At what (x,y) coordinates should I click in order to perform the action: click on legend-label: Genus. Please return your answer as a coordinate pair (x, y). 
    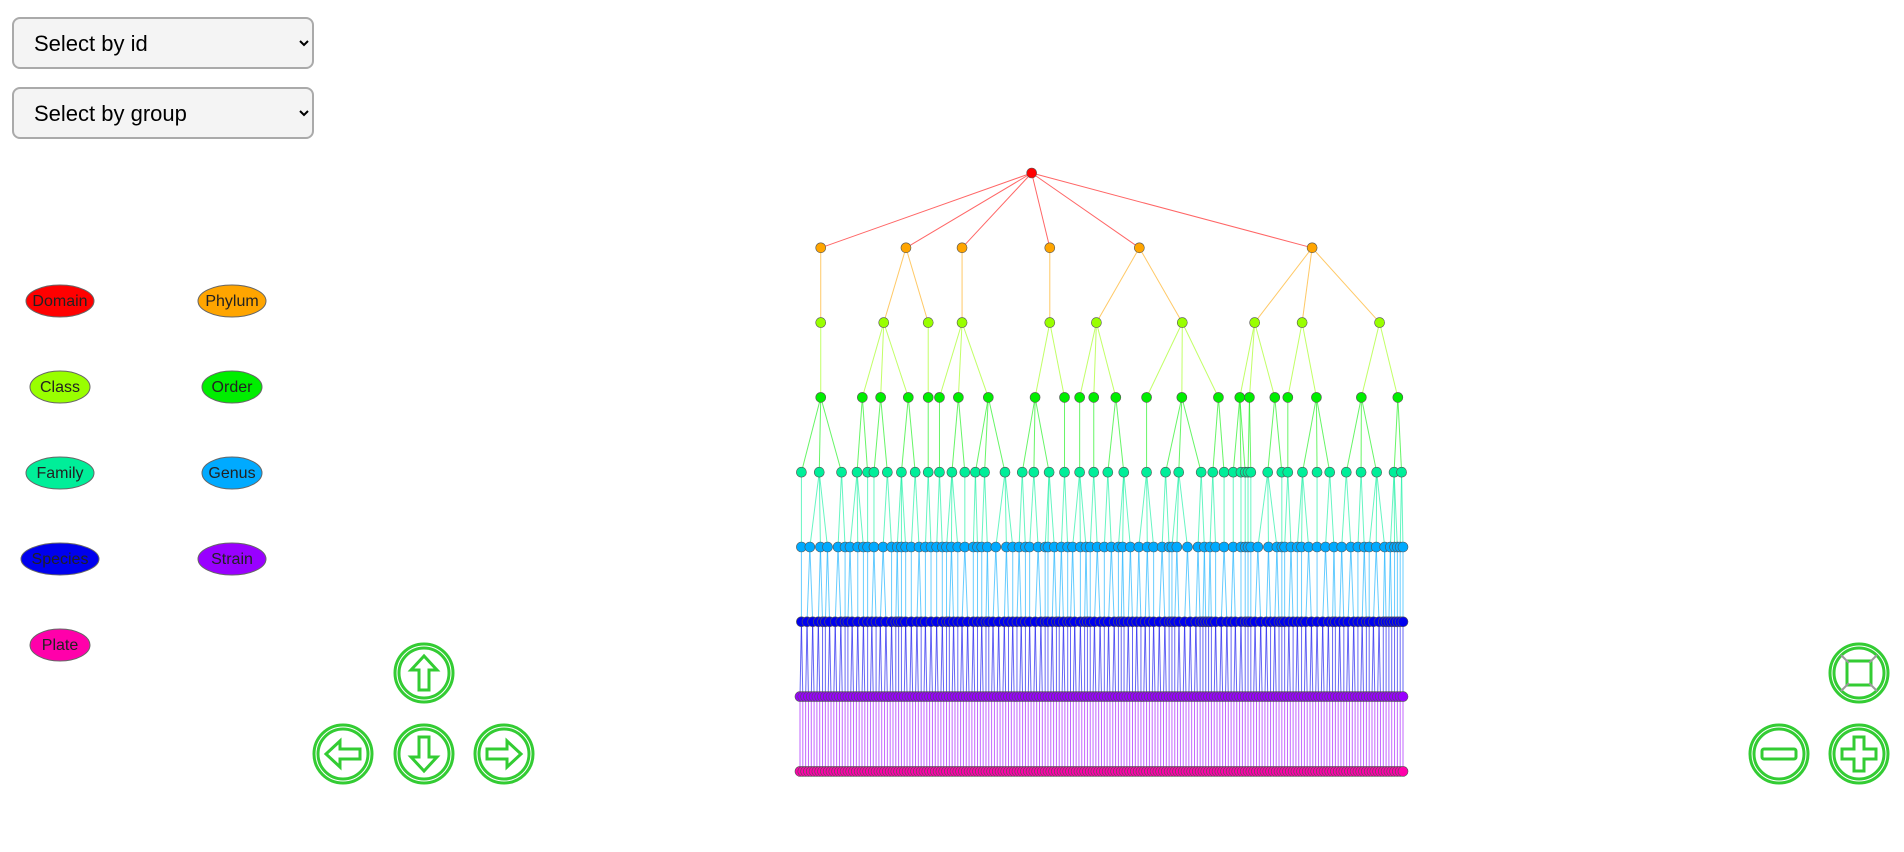
    Looking at the image, I should click on (231, 473).